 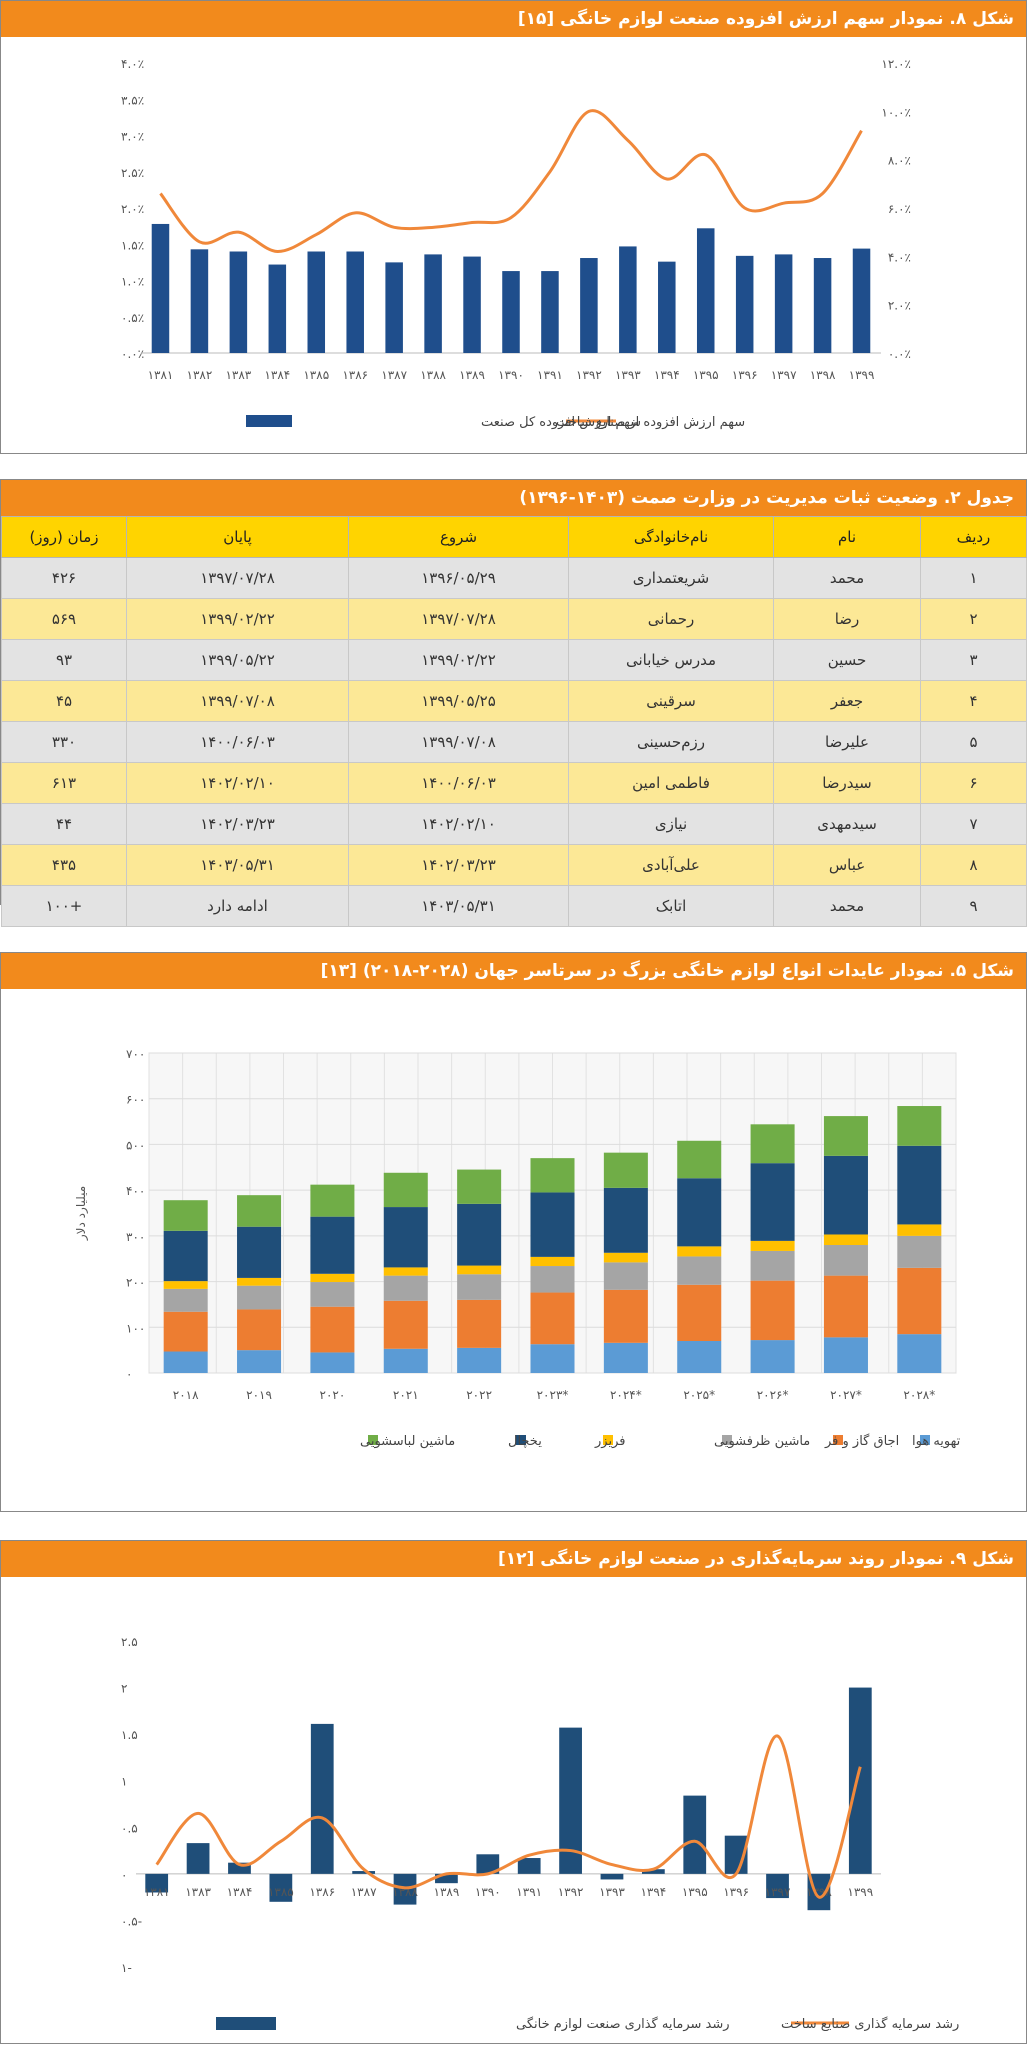 What do you see at coordinates (847, 742) in the screenshot?
I see `table-cell: علیرضا` at bounding box center [847, 742].